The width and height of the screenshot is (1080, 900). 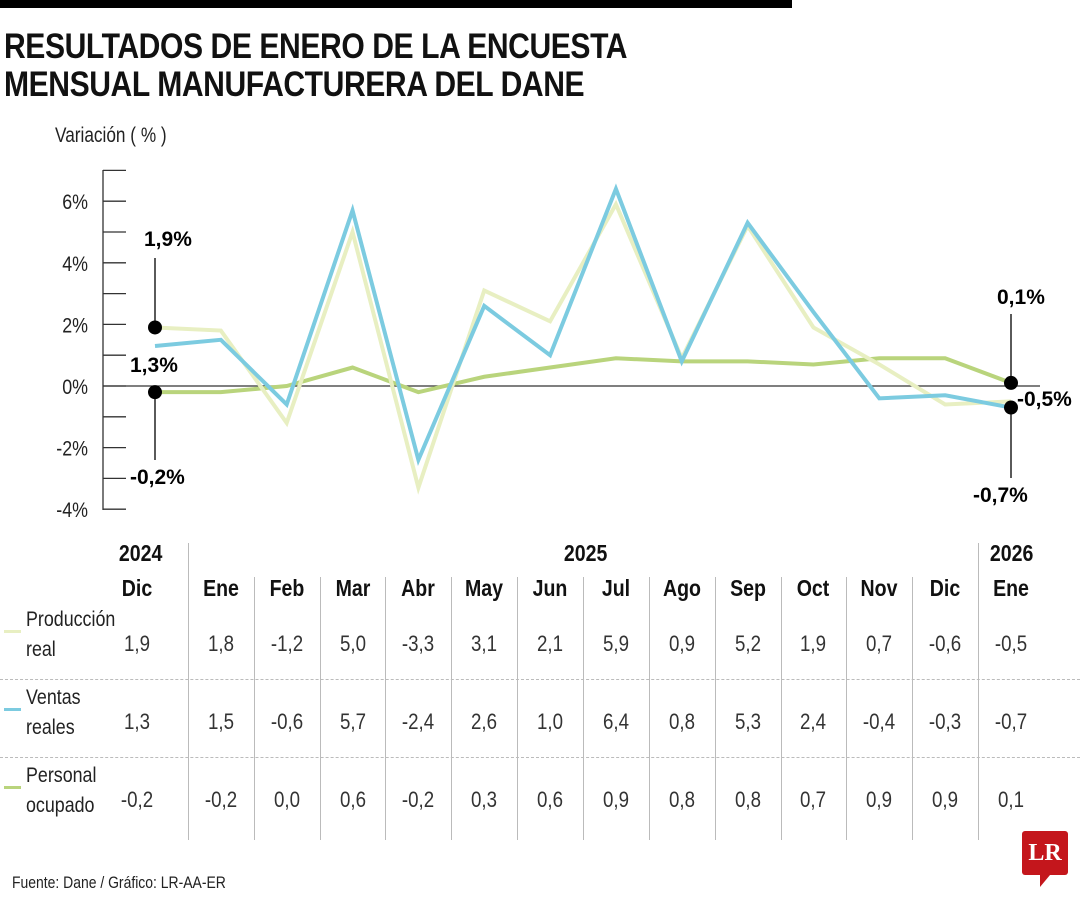 I want to click on title-line-2: MENSUAL MANUFACTURERA DEL DANE, so click(x=294, y=84).